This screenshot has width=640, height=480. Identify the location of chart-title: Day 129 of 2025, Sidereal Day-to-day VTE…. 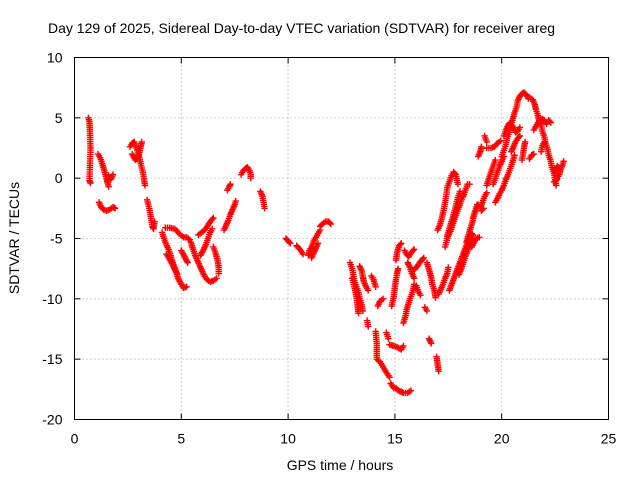
(301, 28).